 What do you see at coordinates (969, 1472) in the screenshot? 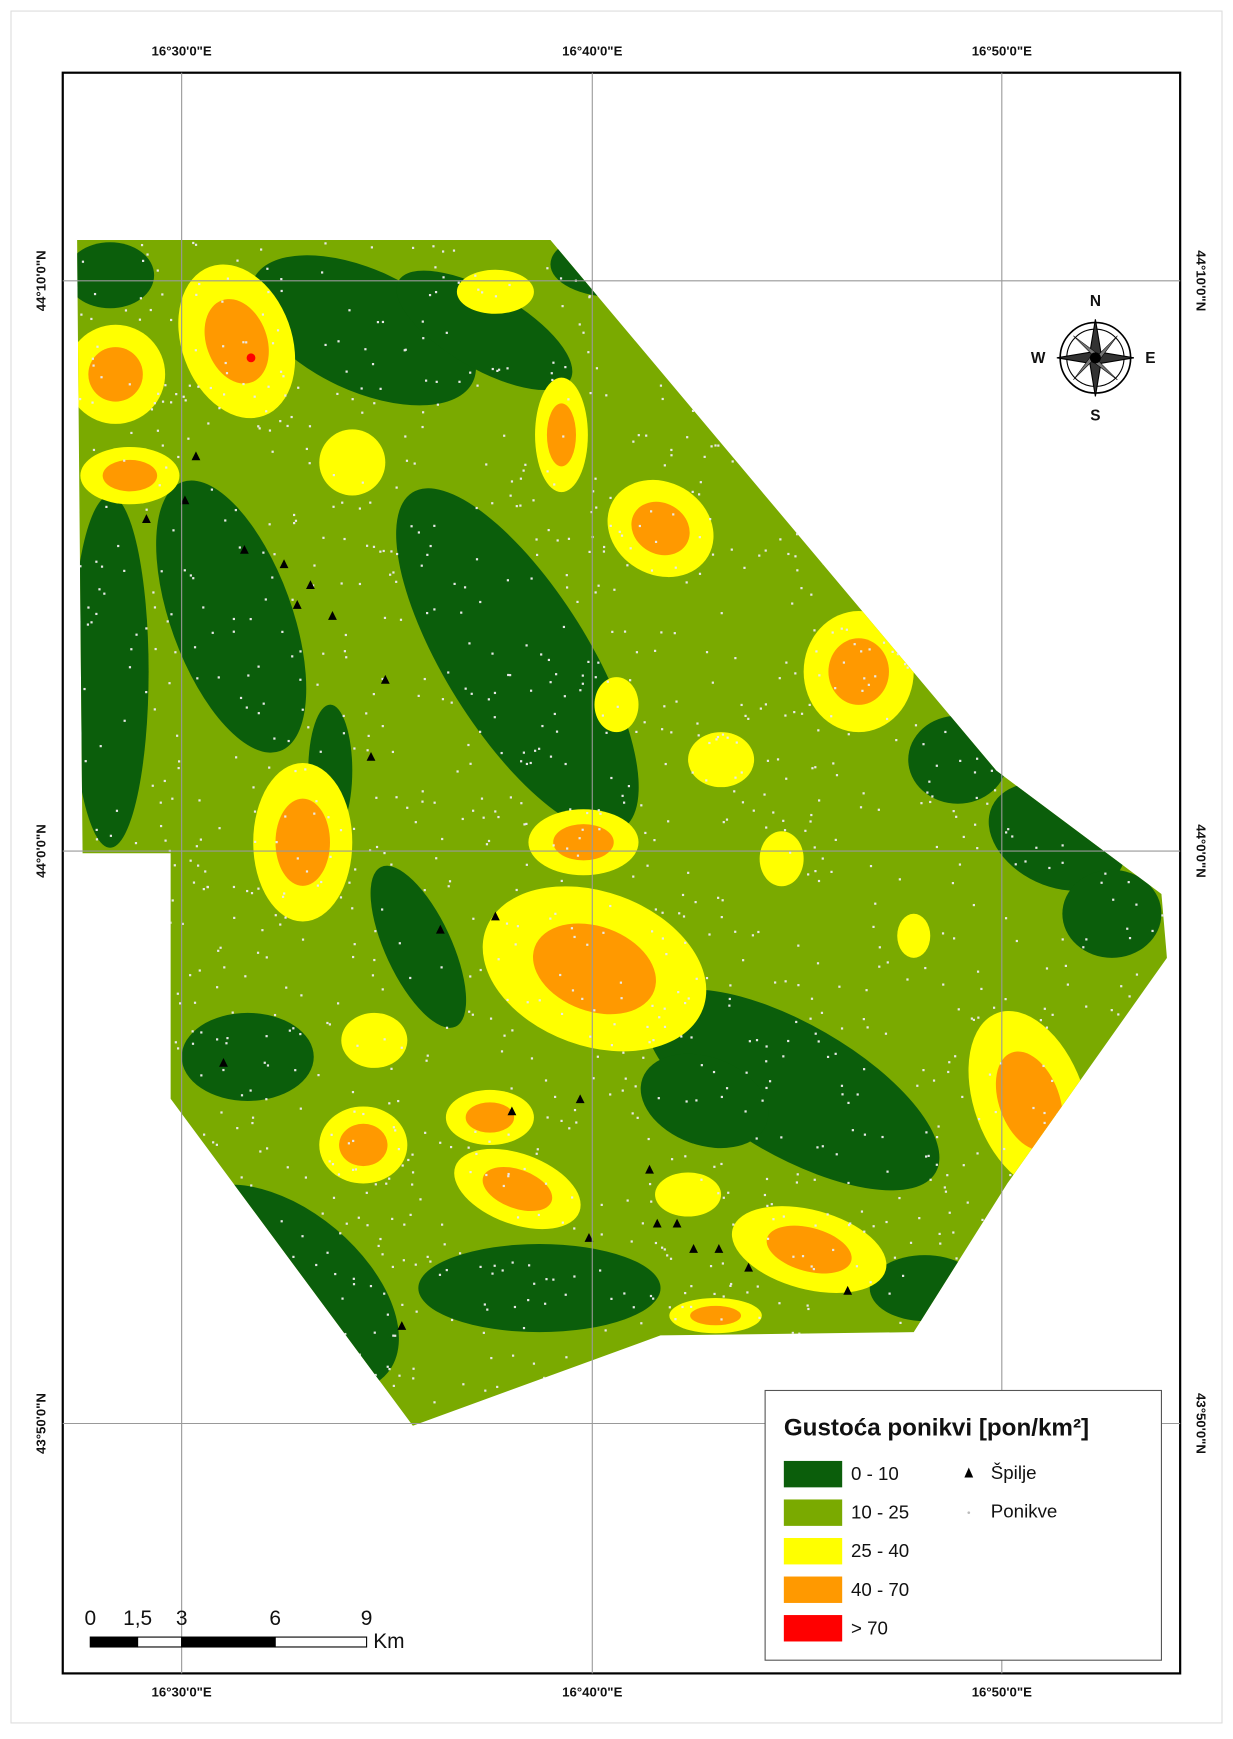
I see `cave-symbol` at bounding box center [969, 1472].